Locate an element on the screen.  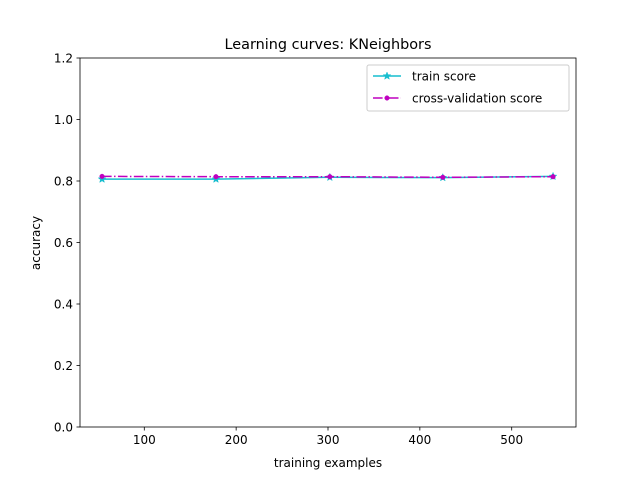
chart-title: Learning curves: KNeighbors is located at coordinates (328, 45).